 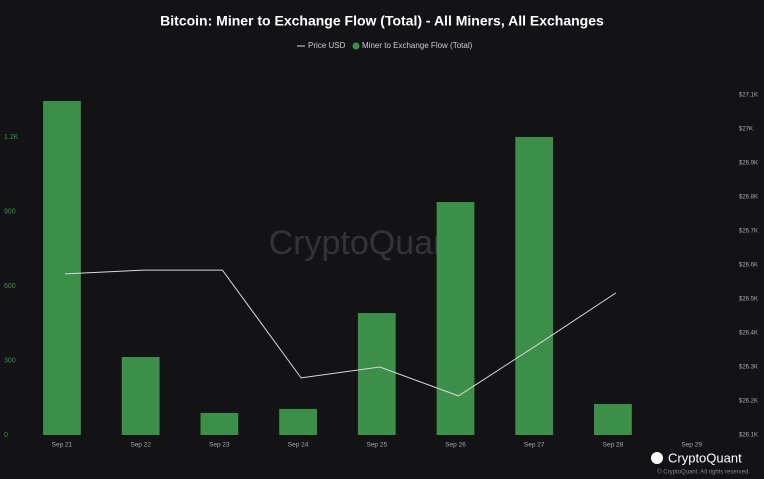 I want to click on y2-tick-label: $26.6K, so click(x=748, y=266).